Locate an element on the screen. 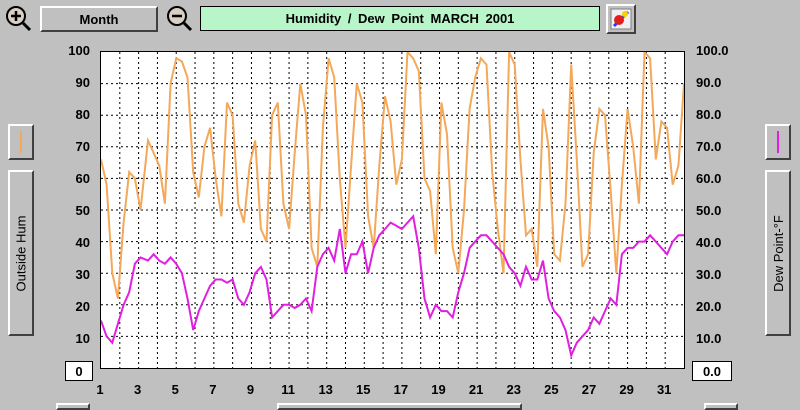 The width and height of the screenshot is (800, 410). zoom-out-icon is located at coordinates (180, 19).